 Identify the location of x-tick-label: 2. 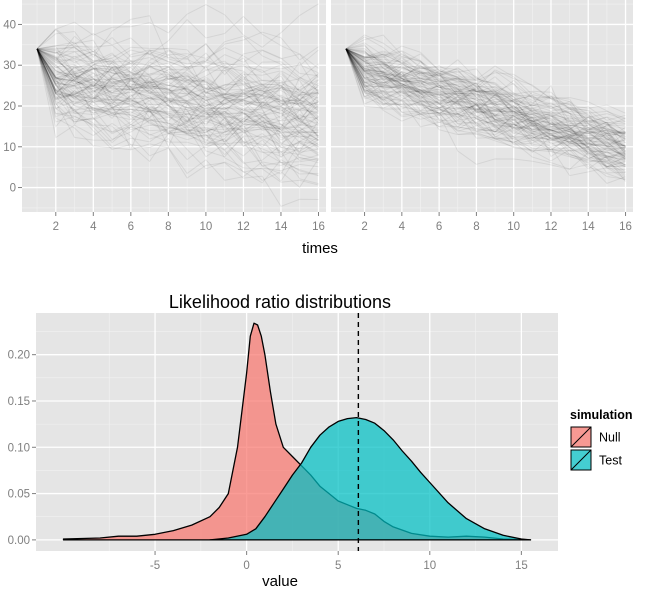
(56, 227).